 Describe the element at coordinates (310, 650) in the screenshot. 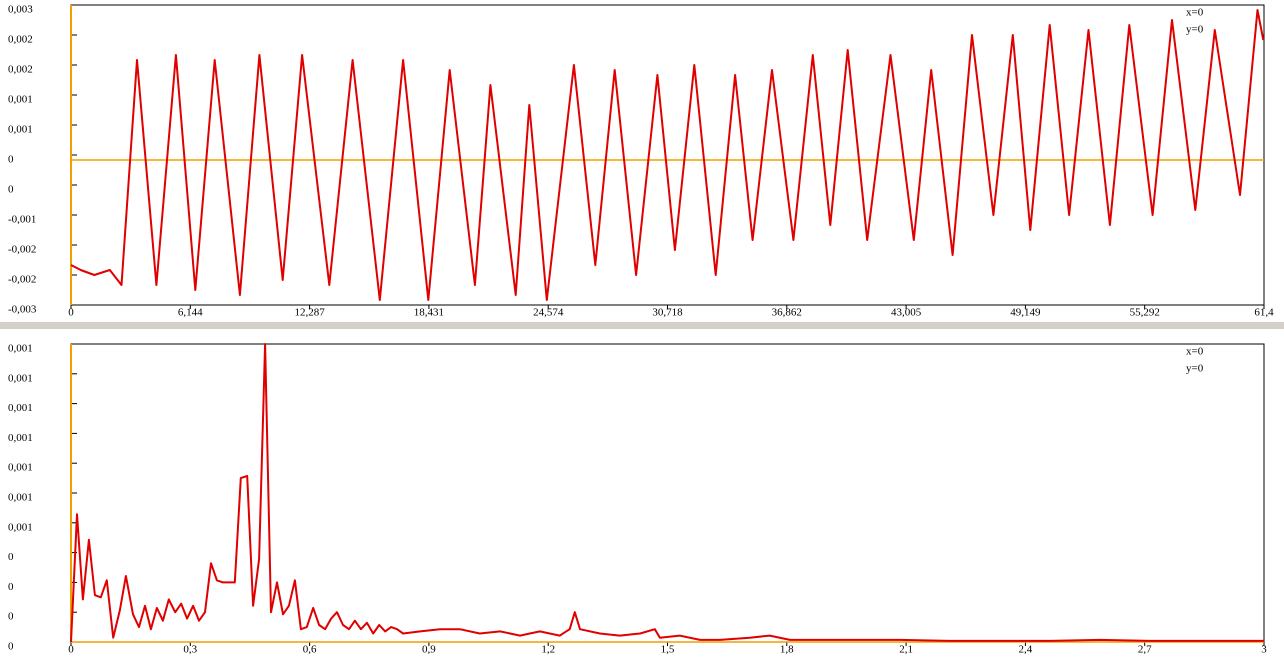

I see `x-tick-label: 0,6` at that location.